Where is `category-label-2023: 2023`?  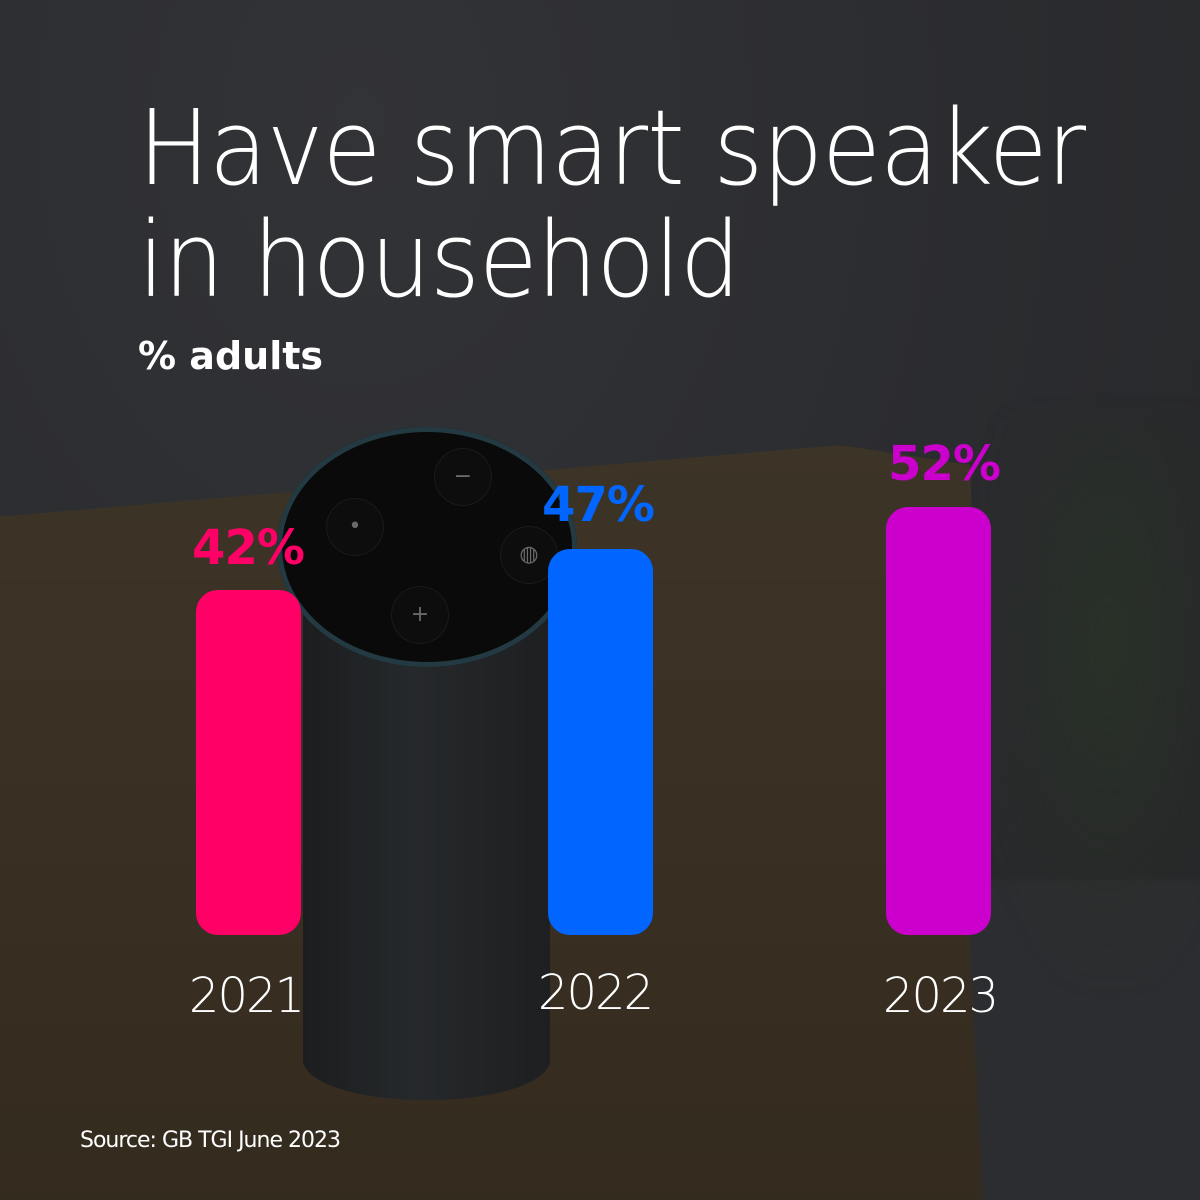
category-label-2023: 2023 is located at coordinates (940, 996).